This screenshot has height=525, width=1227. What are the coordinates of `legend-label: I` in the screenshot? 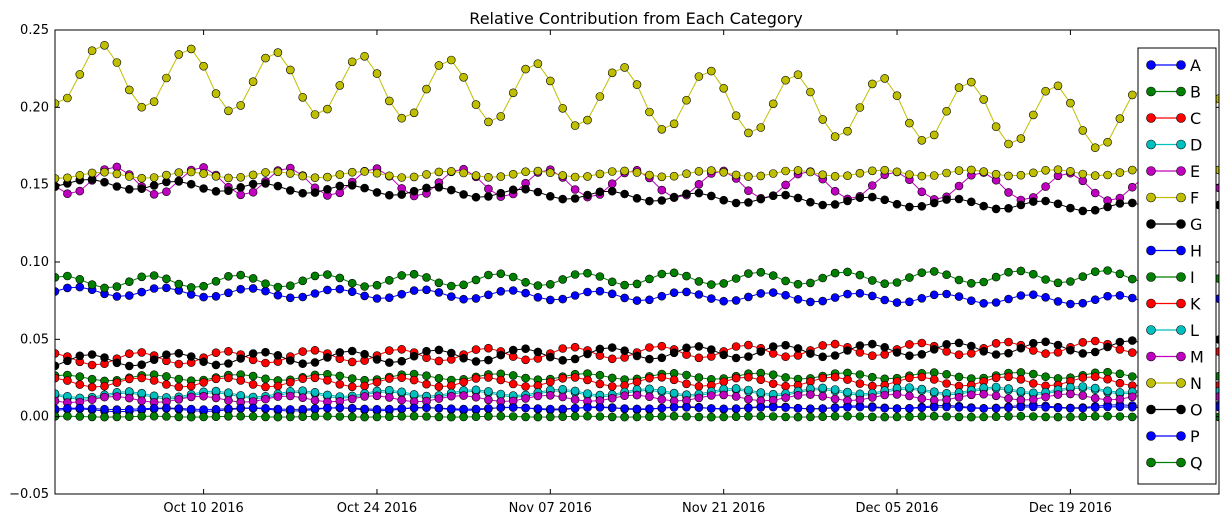 It's located at (1192, 277).